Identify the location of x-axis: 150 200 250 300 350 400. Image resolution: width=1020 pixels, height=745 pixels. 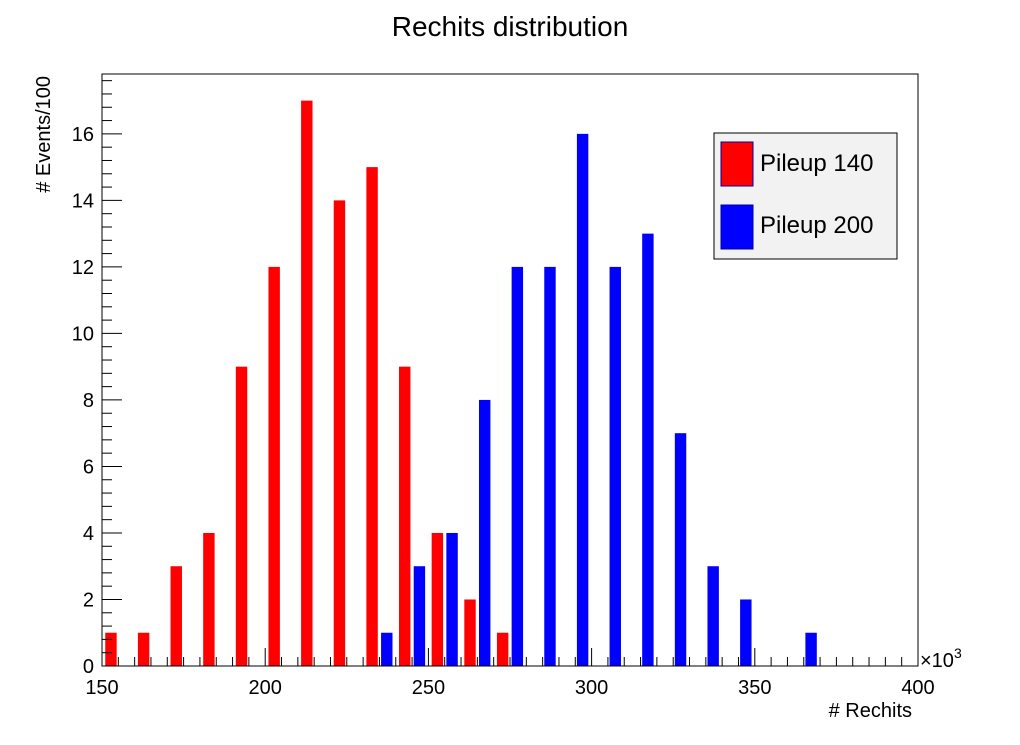
(510, 673).